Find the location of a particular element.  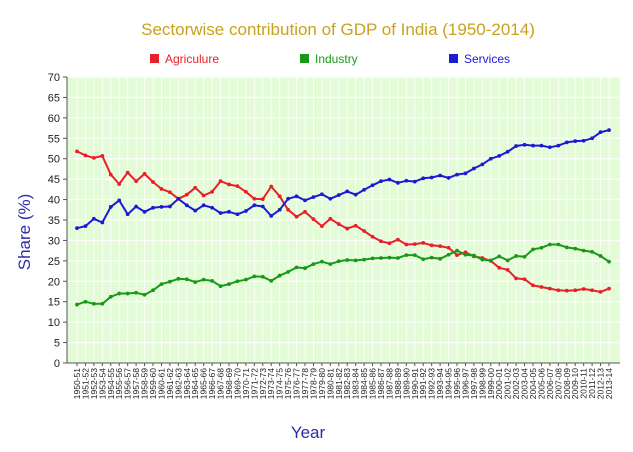

x-tick-label: 2009-10 is located at coordinates (575, 383).